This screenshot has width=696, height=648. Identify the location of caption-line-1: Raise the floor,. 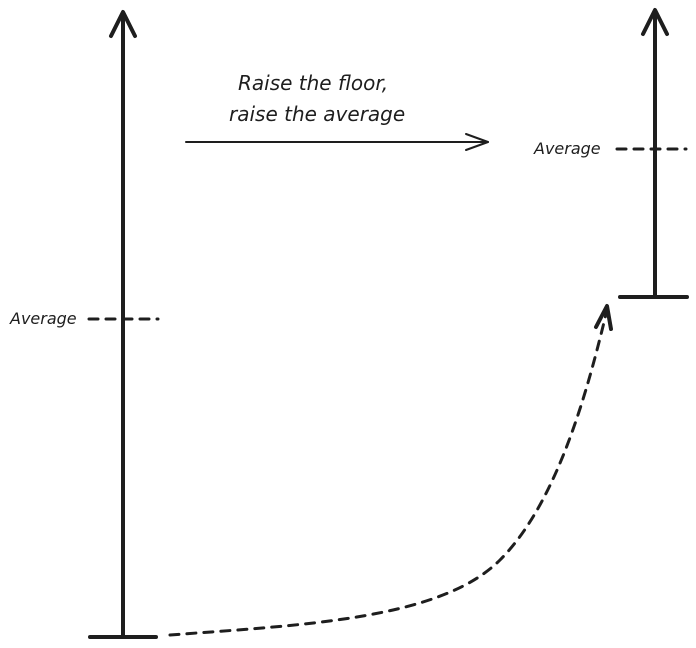
(313, 83).